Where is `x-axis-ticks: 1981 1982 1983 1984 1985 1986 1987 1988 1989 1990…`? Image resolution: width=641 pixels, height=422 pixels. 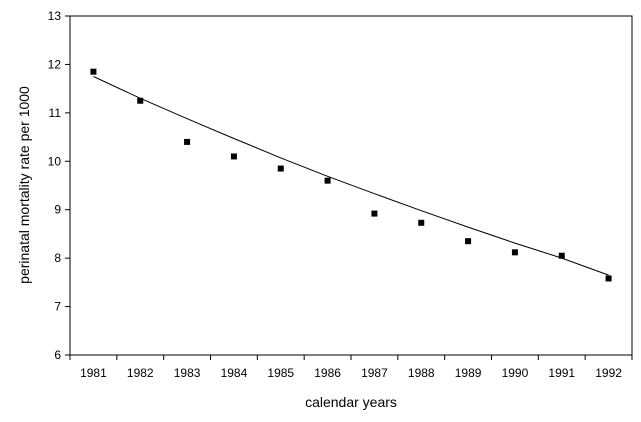
x-axis-ticks: 1981 1982 1983 1984 1985 1986 1987 1988 1989 1990… is located at coordinates (351, 367).